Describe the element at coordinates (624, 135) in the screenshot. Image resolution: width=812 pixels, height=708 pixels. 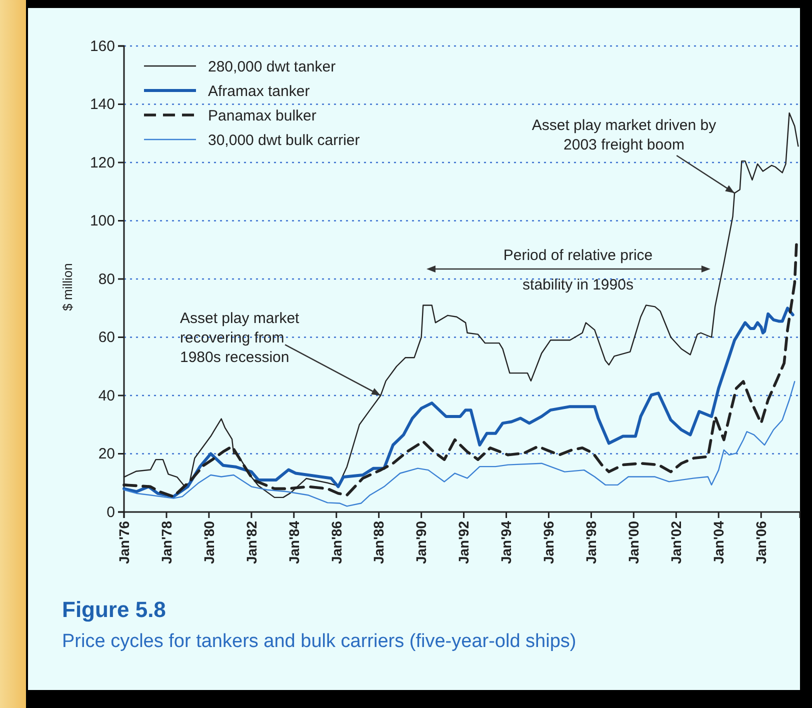
I see `annotation: Asset play market driven by 2003 freight boom` at that location.